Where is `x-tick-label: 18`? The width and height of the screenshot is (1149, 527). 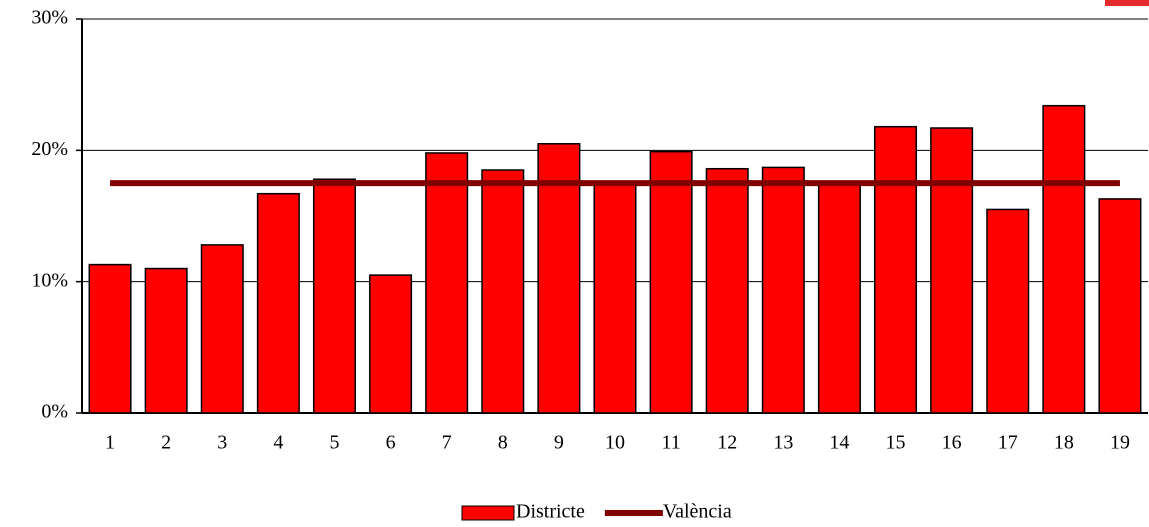
x-tick-label: 18 is located at coordinates (1064, 443).